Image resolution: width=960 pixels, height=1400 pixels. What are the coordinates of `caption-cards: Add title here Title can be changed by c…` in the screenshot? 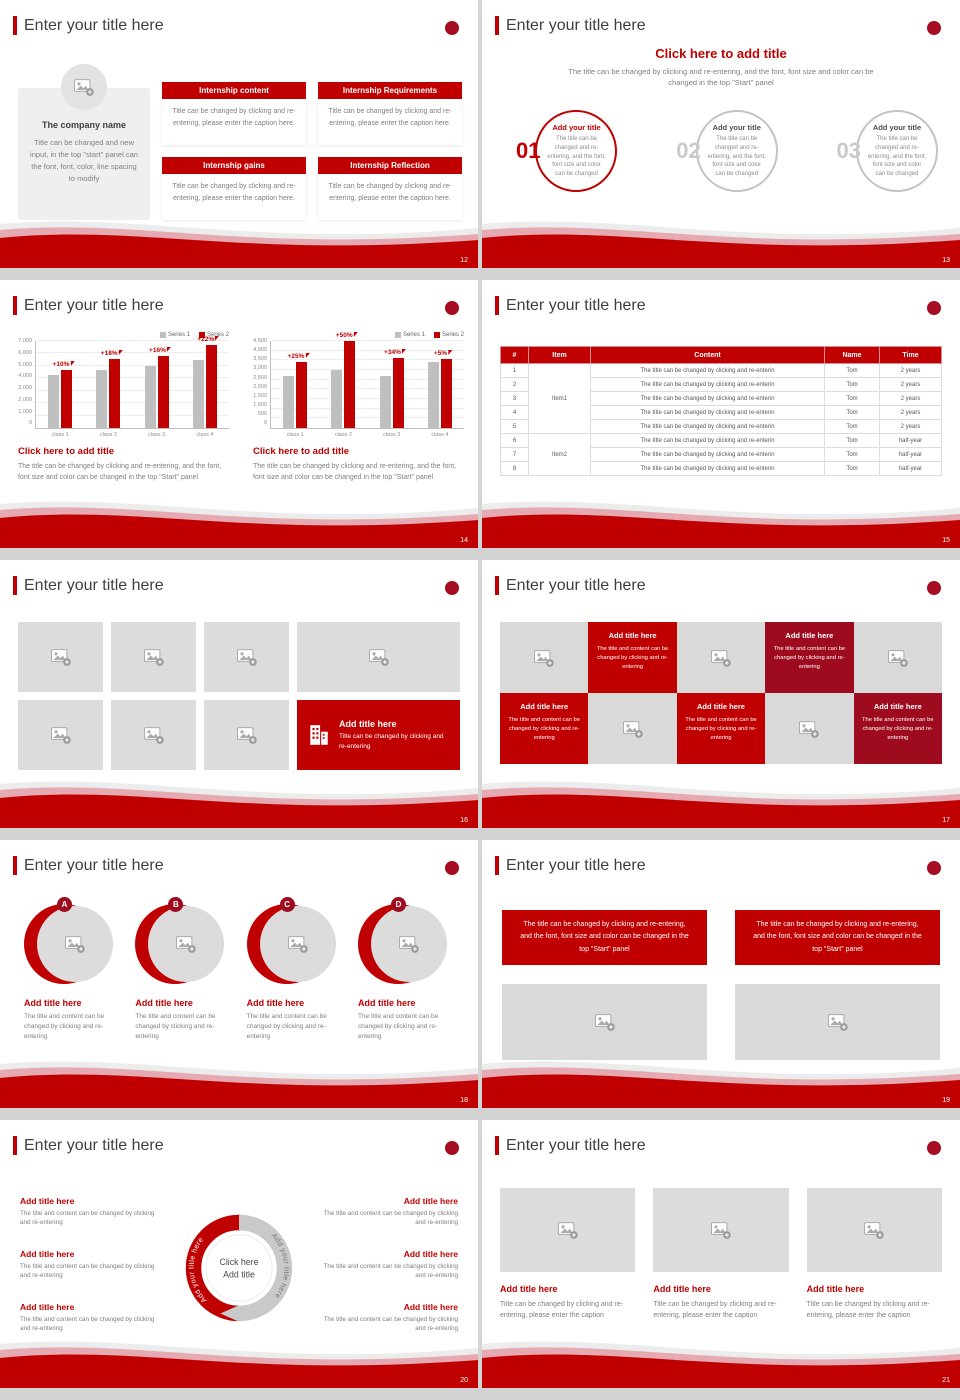 It's located at (721, 1254).